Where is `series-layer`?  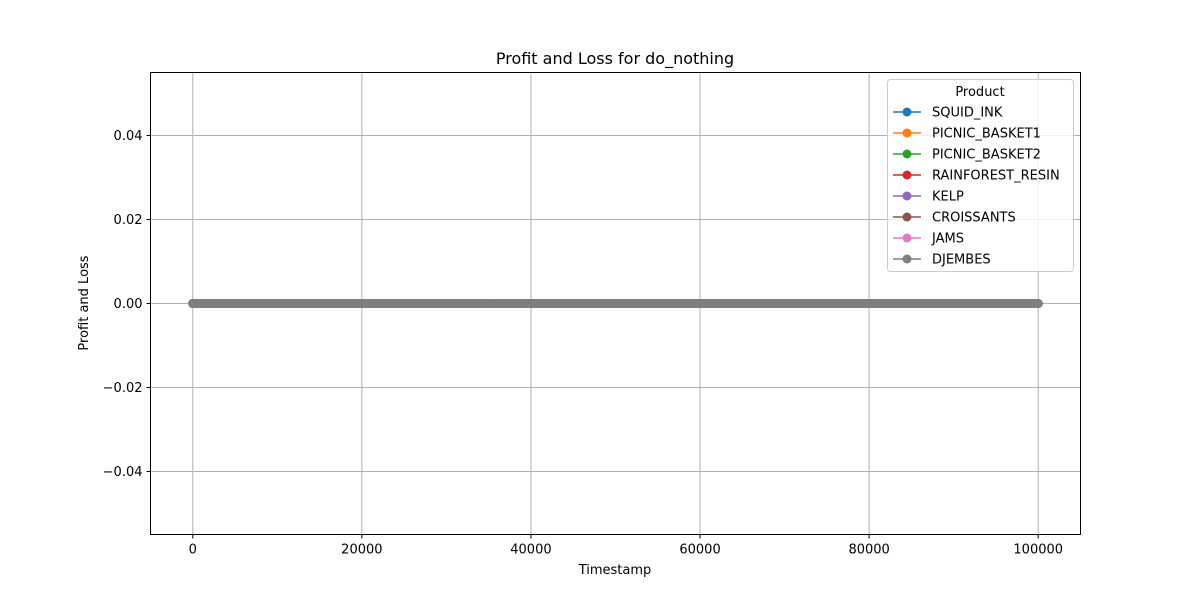
series-layer is located at coordinates (615, 303).